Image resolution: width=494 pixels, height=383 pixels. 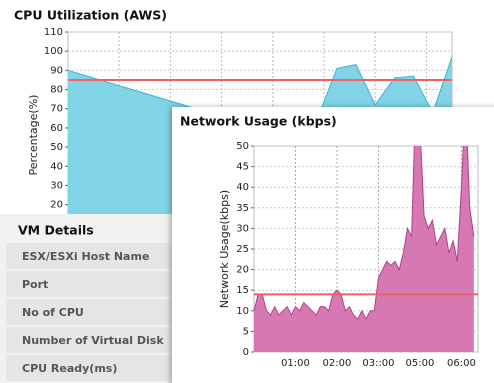 What do you see at coordinates (224, 249) in the screenshot?
I see `y-axis-label: Network Usage(kbps)` at bounding box center [224, 249].